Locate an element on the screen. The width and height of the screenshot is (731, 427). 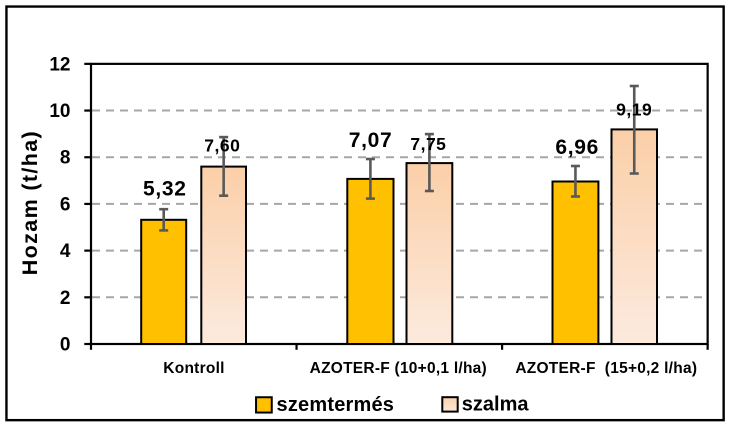
svg-text: szemtermés is located at coordinates (336, 405).